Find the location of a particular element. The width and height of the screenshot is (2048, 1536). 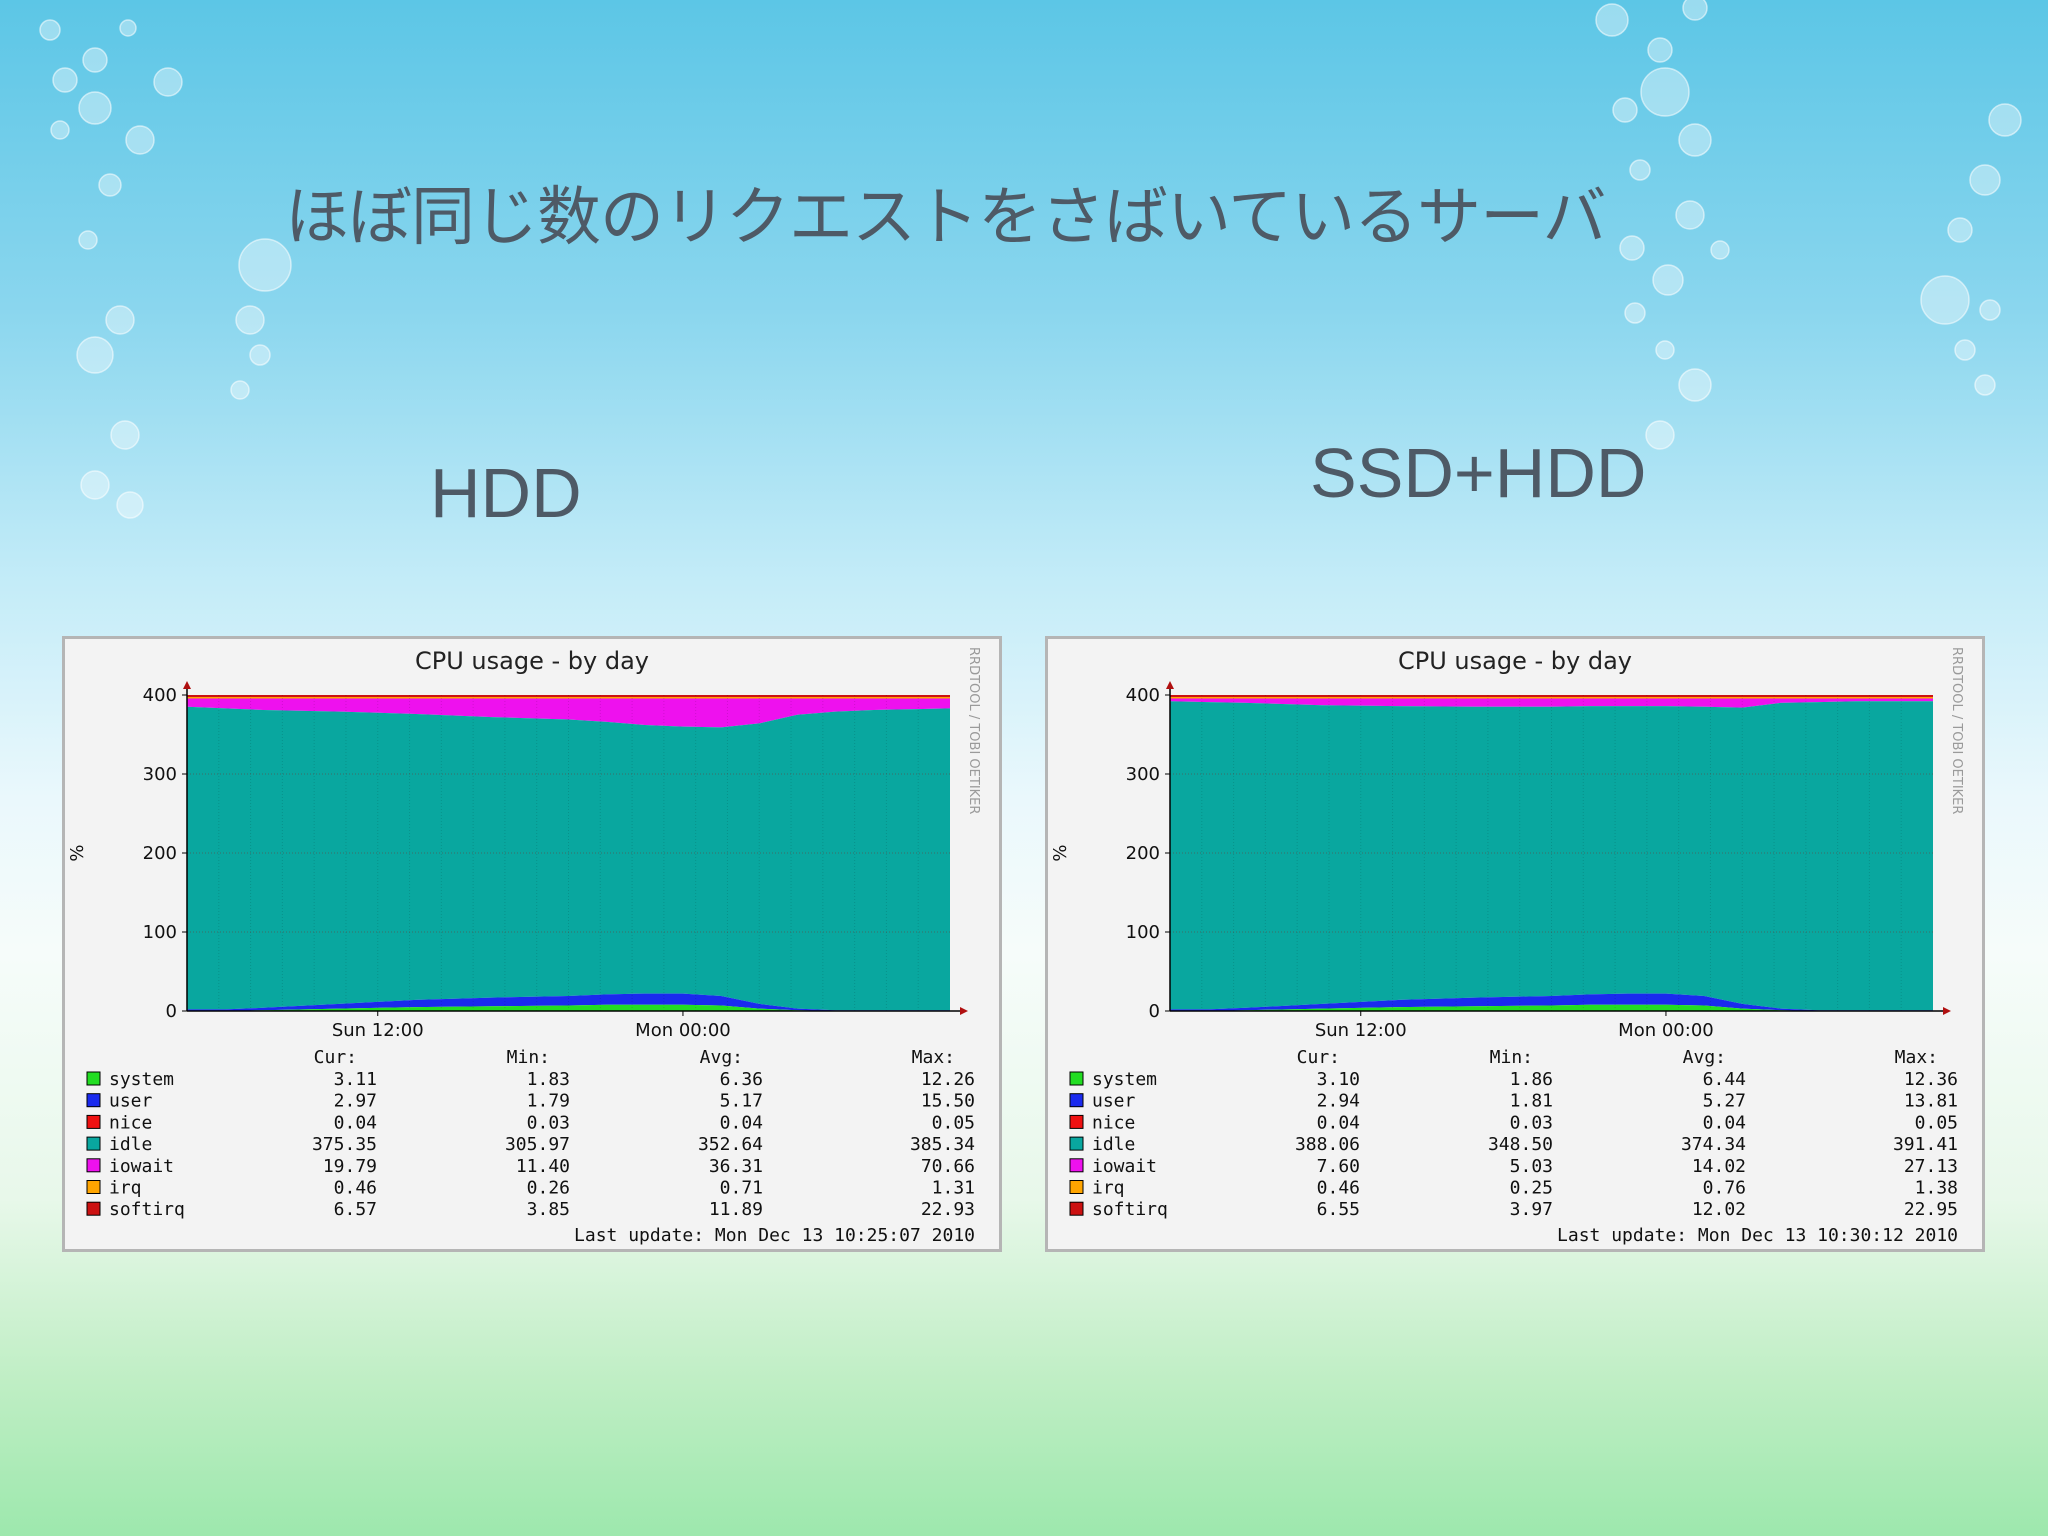

stat-min-irq: 0.25 is located at coordinates (1531, 1188).